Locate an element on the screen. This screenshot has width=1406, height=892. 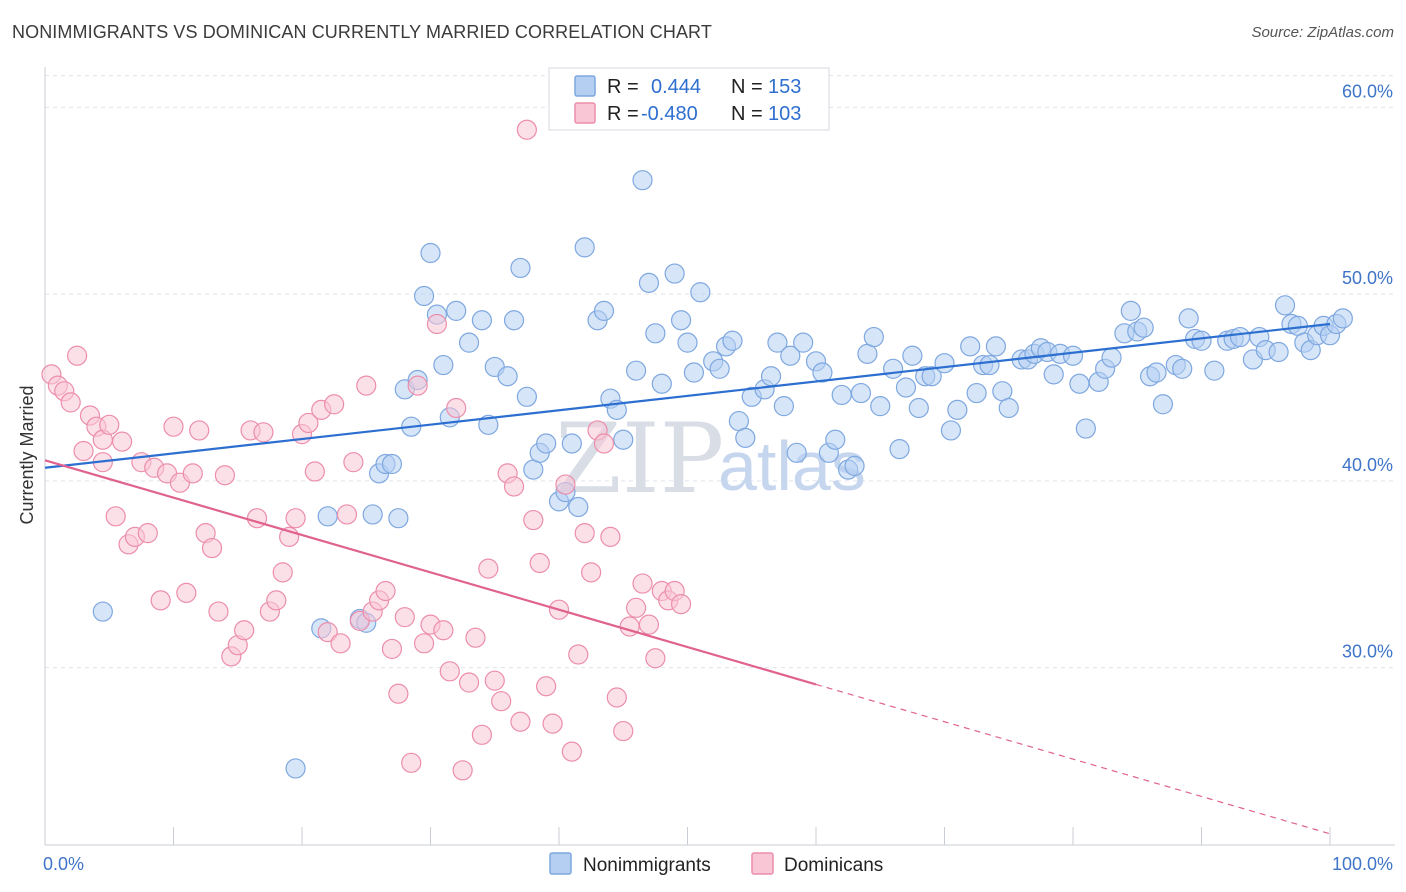
legend-swatch-dominicans is located at coordinates (585, 113).